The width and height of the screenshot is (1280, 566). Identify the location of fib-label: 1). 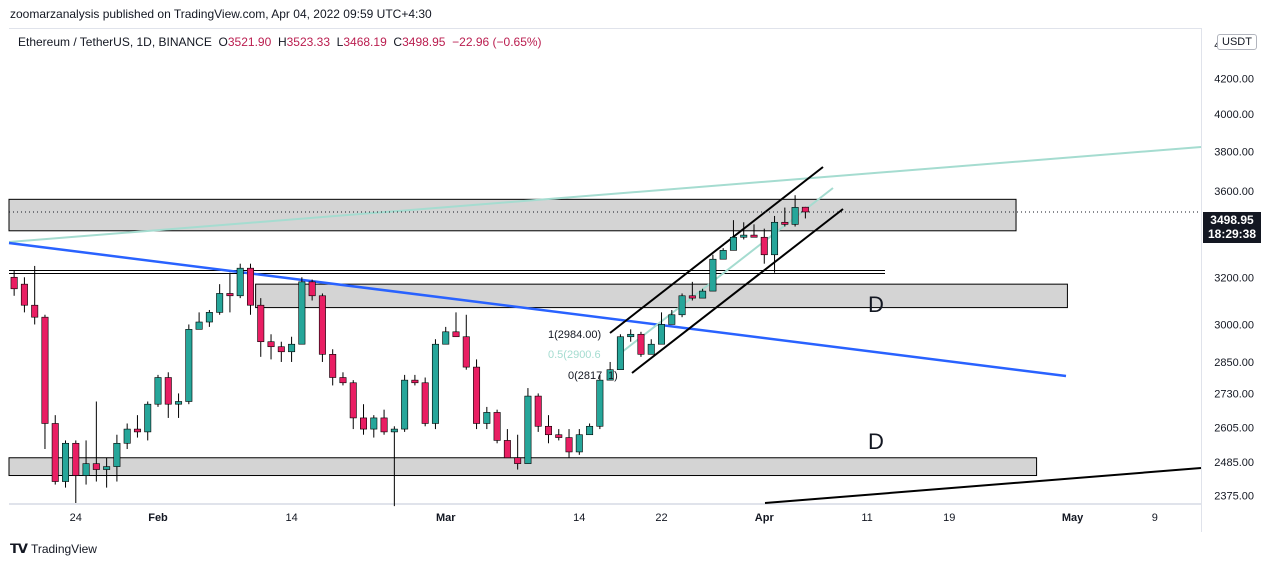
(613, 376).